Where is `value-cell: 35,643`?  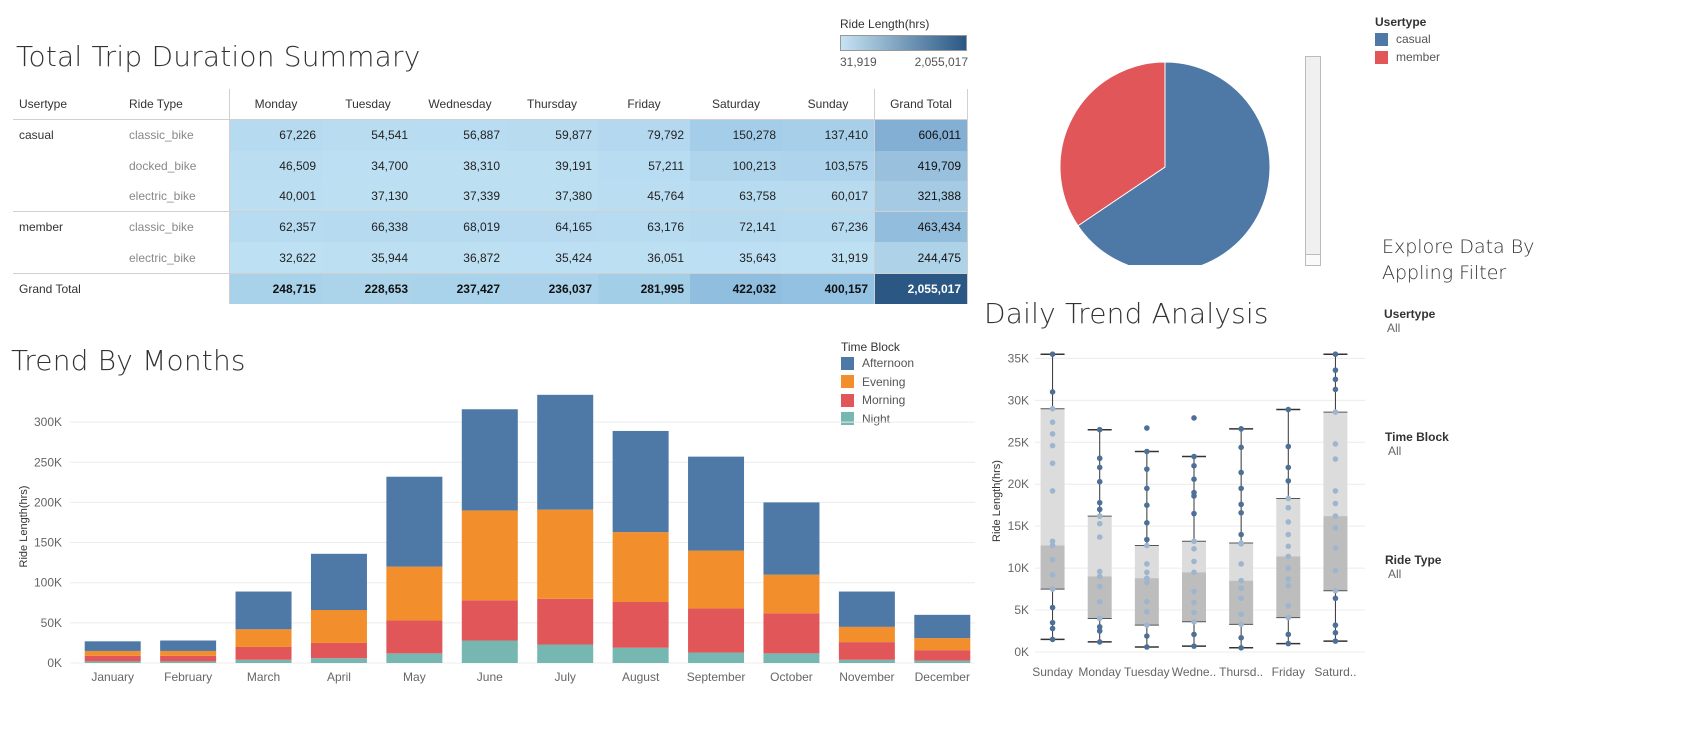
value-cell: 35,643 is located at coordinates (736, 258).